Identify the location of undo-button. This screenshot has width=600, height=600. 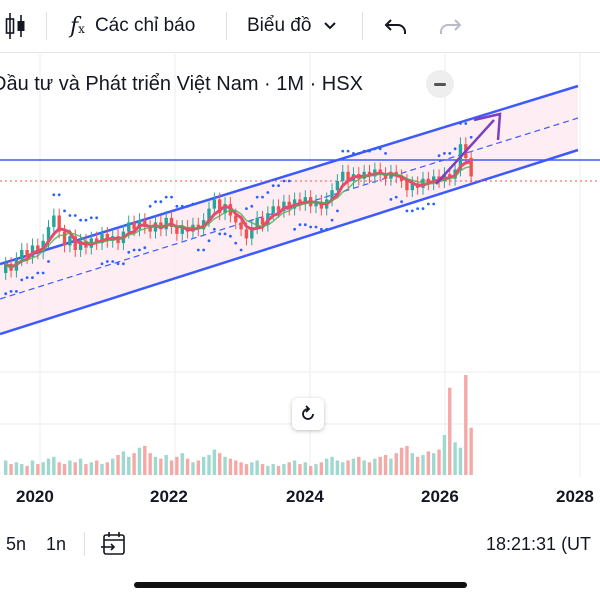
(396, 26).